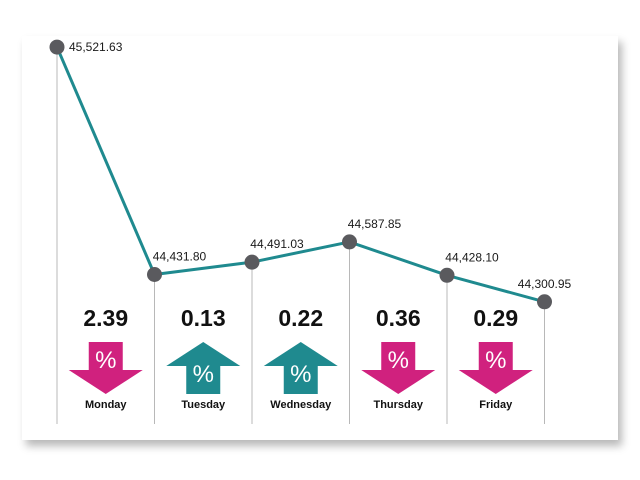 Image resolution: width=640 pixels, height=480 pixels. I want to click on day-label: Tuesday, so click(203, 405).